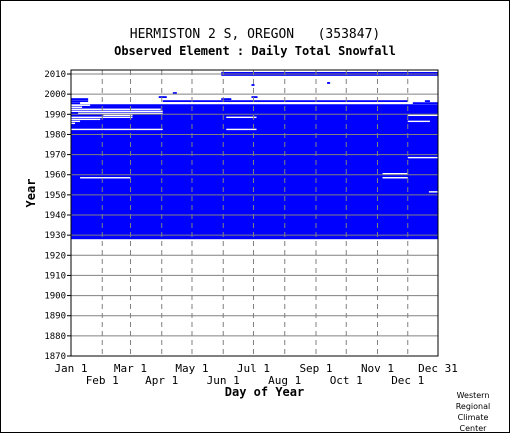 The width and height of the screenshot is (510, 434). What do you see at coordinates (55, 357) in the screenshot?
I see `y-tick-label: 1870` at bounding box center [55, 357].